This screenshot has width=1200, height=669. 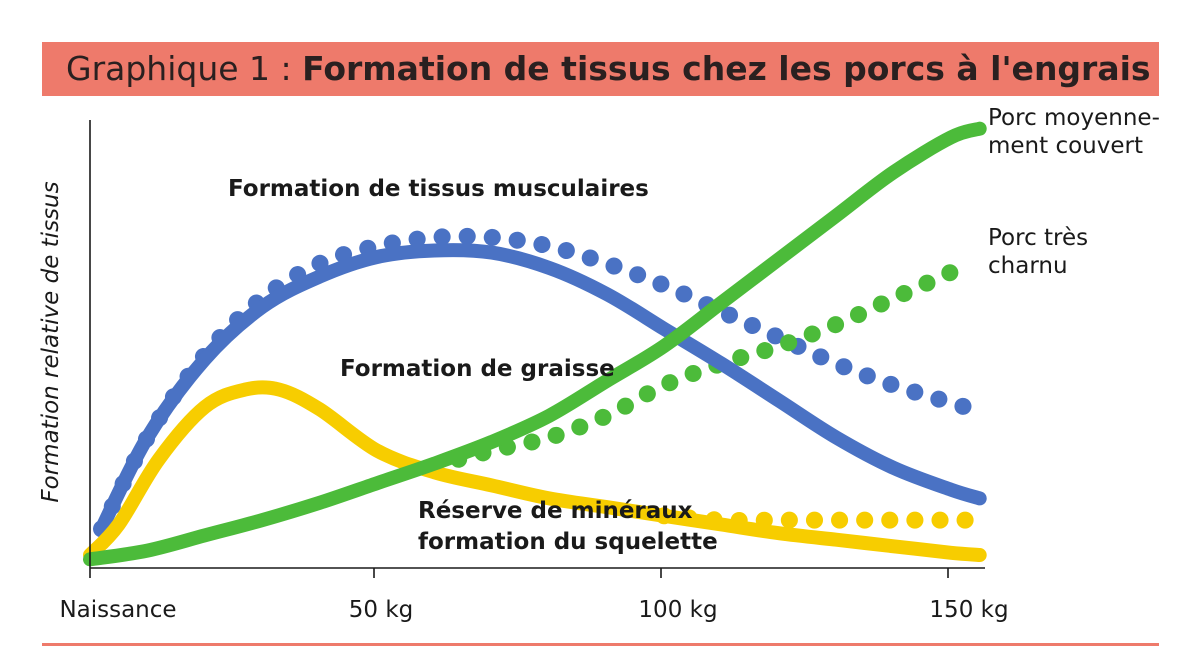 What do you see at coordinates (968, 610) in the screenshot?
I see `x-tick-label-150: 150 kg` at bounding box center [968, 610].